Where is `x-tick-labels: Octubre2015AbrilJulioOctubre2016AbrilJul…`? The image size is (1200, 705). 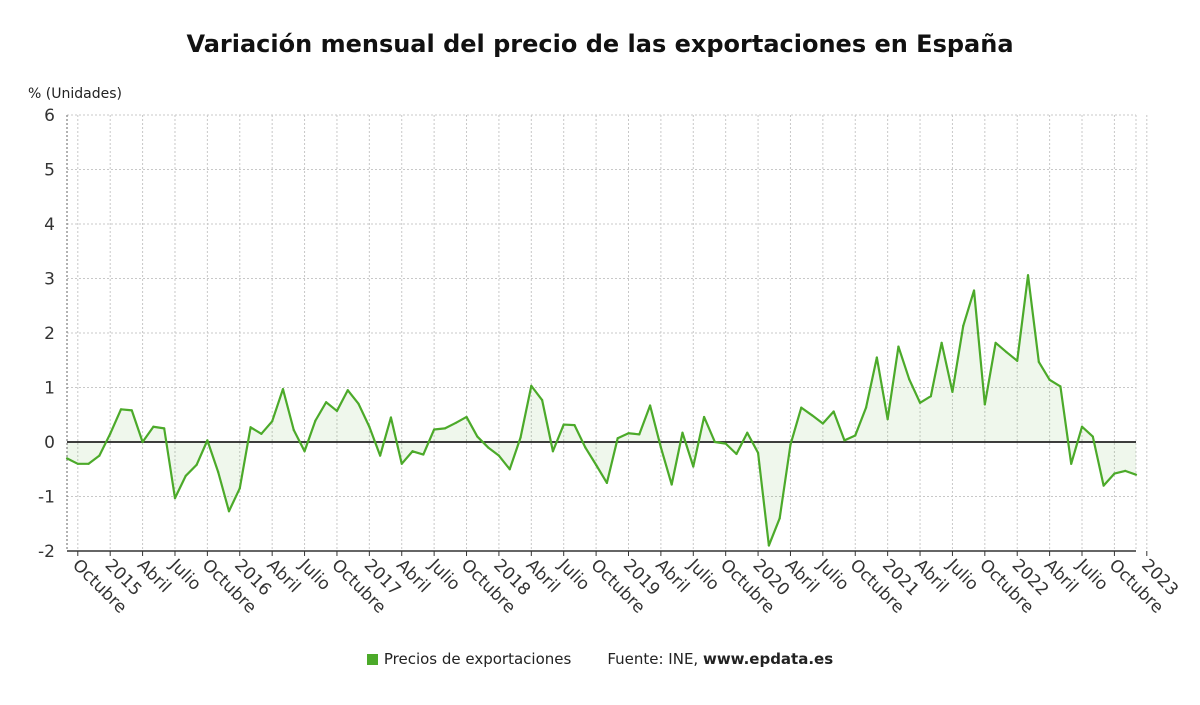
x-tick-labels: Octubre2015AbrilJulioOctubre2016AbrilJul… is located at coordinates (625, 586).